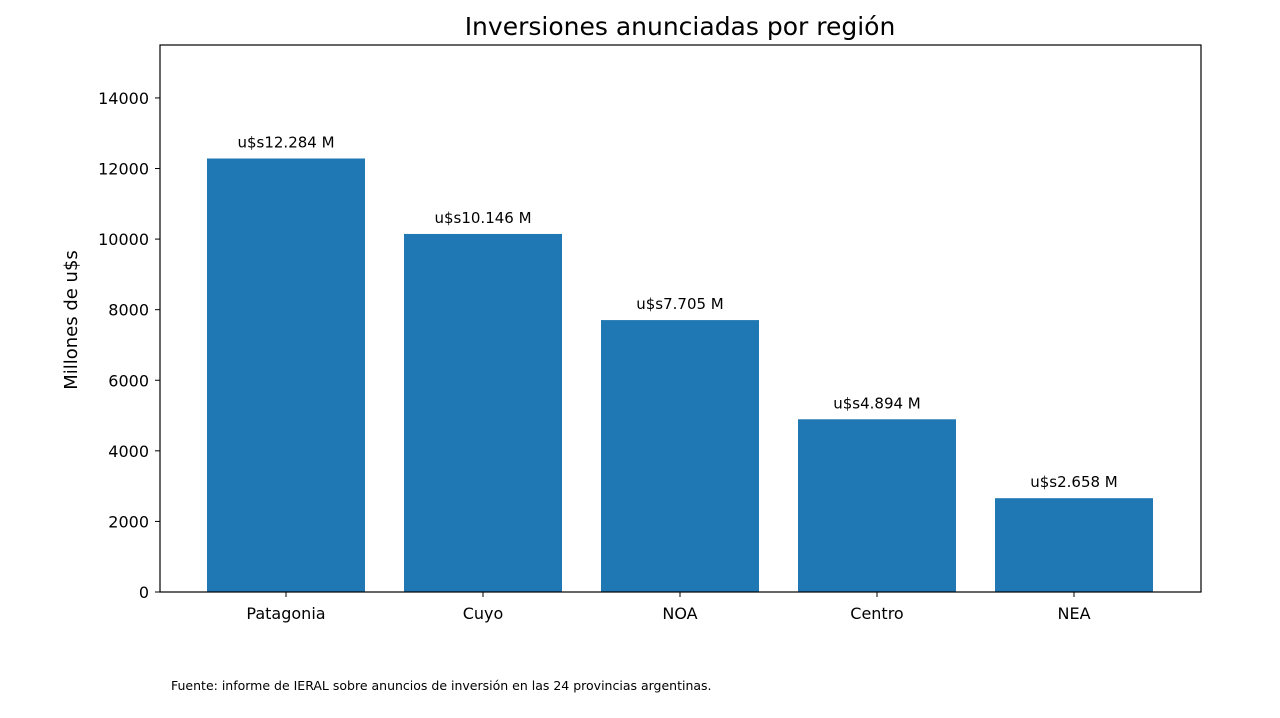  Describe the element at coordinates (1074, 482) in the screenshot. I see `data-label: u$s2.658 M` at that location.